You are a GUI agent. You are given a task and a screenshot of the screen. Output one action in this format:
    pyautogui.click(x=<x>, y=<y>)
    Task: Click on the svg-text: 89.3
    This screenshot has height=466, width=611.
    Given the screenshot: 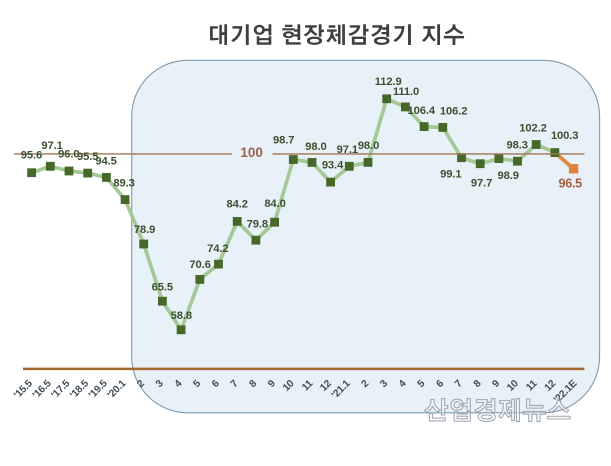 What is the action you would take?
    pyautogui.click(x=123, y=184)
    